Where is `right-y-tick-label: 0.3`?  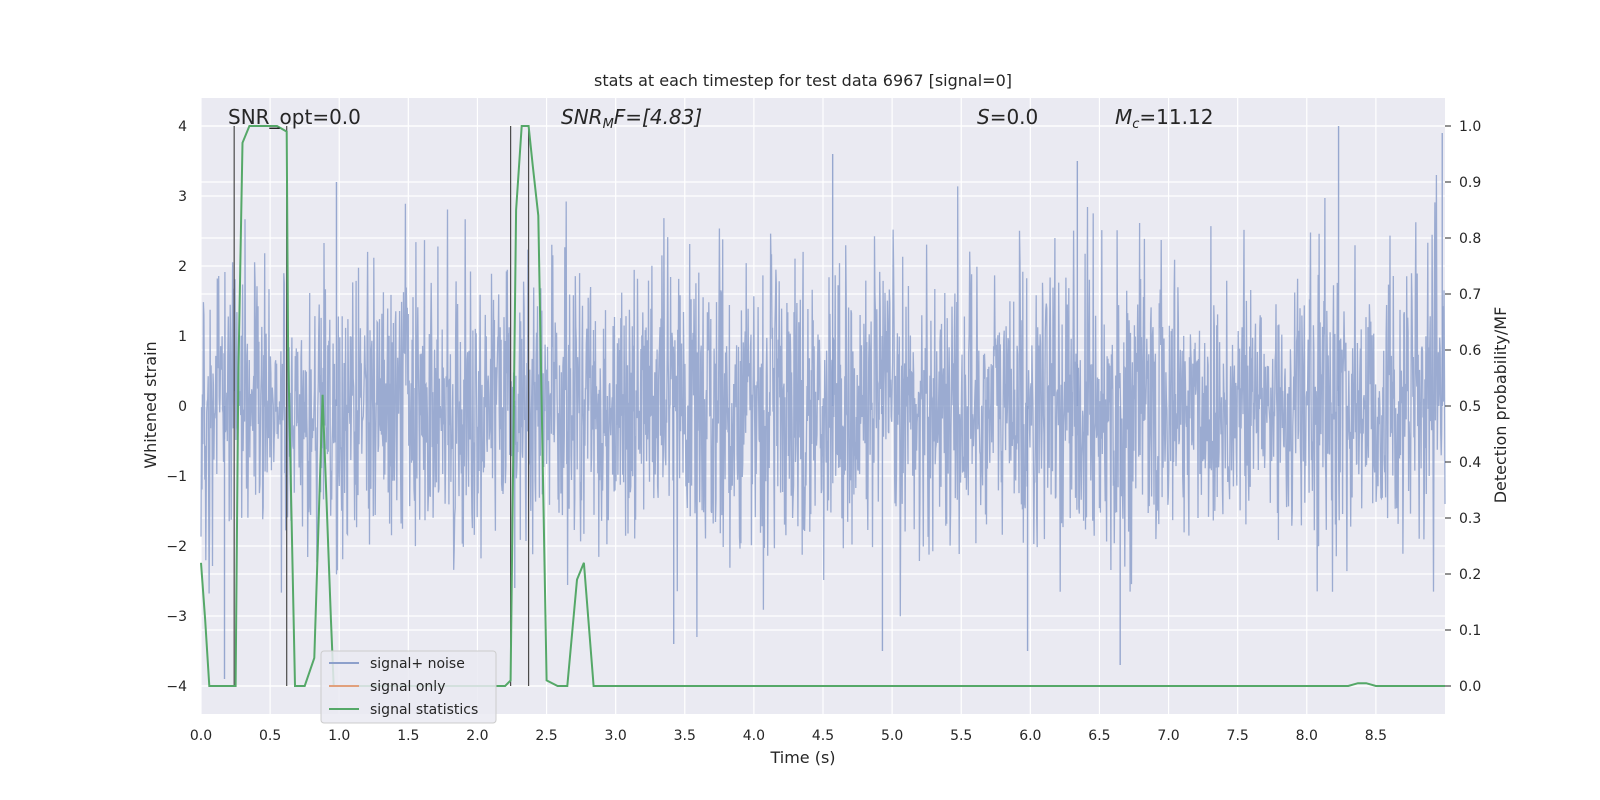
right-y-tick-label: 0.3 is located at coordinates (1470, 519).